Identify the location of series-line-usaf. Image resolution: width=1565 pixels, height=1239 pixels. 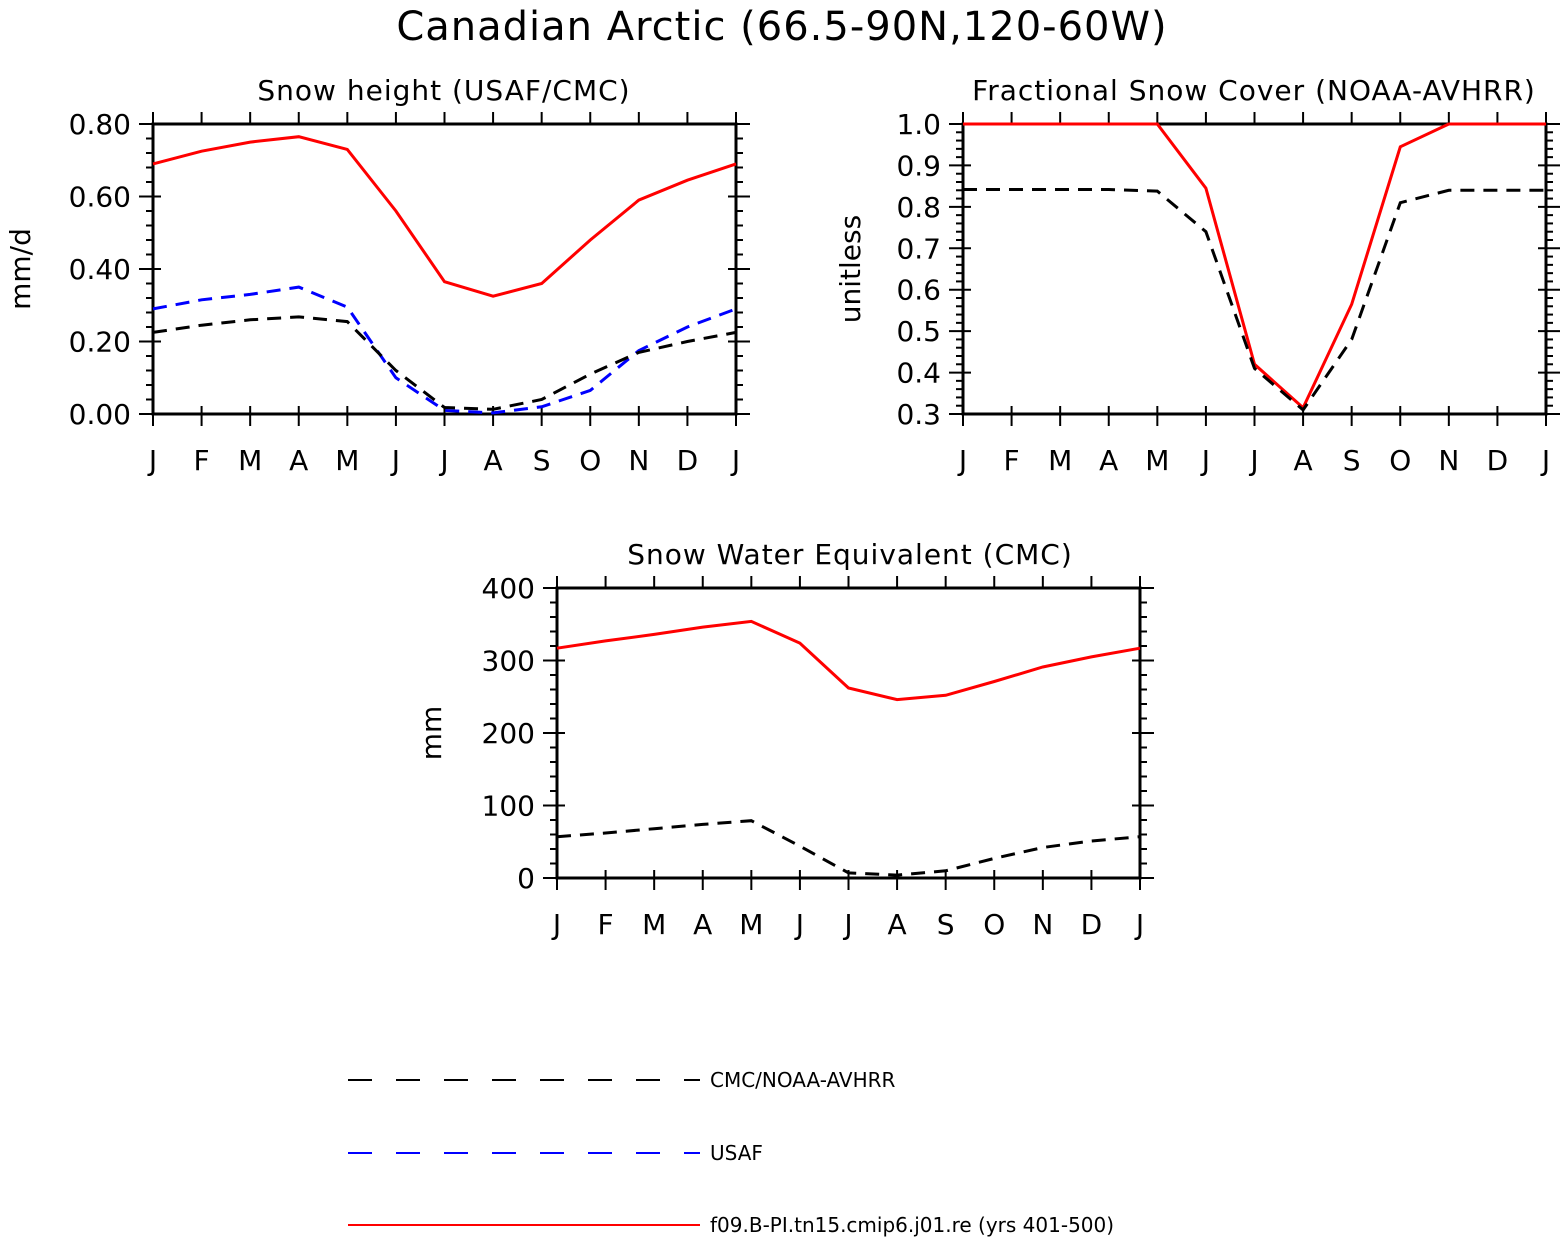
(444, 350).